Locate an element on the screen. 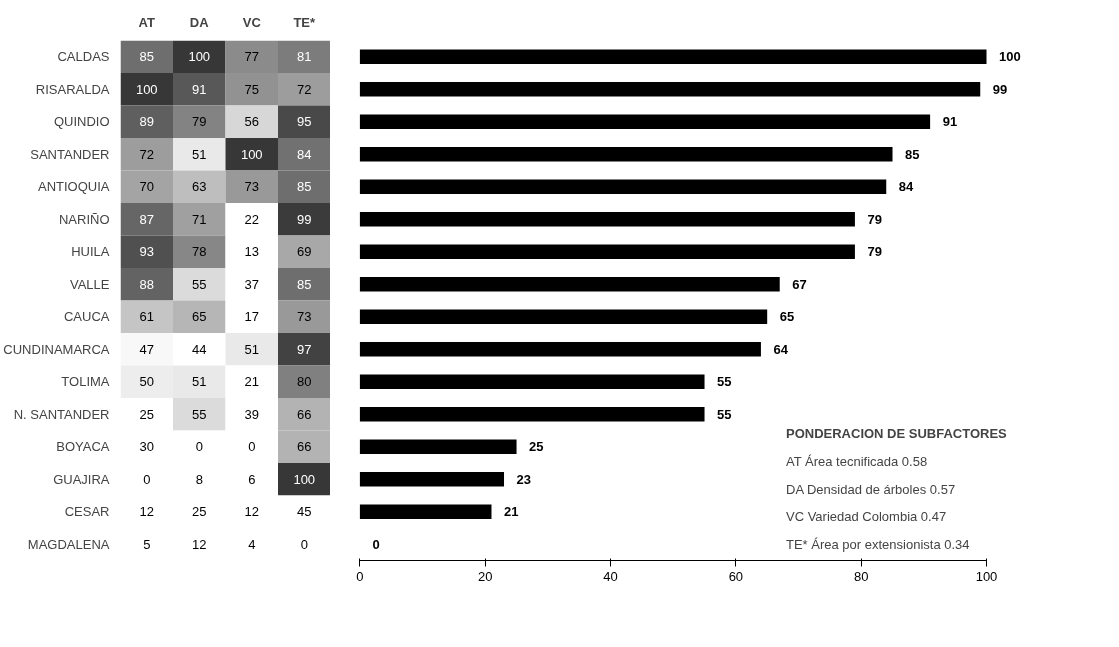 The width and height of the screenshot is (1119, 647). data-label: 61 is located at coordinates (146, 317).